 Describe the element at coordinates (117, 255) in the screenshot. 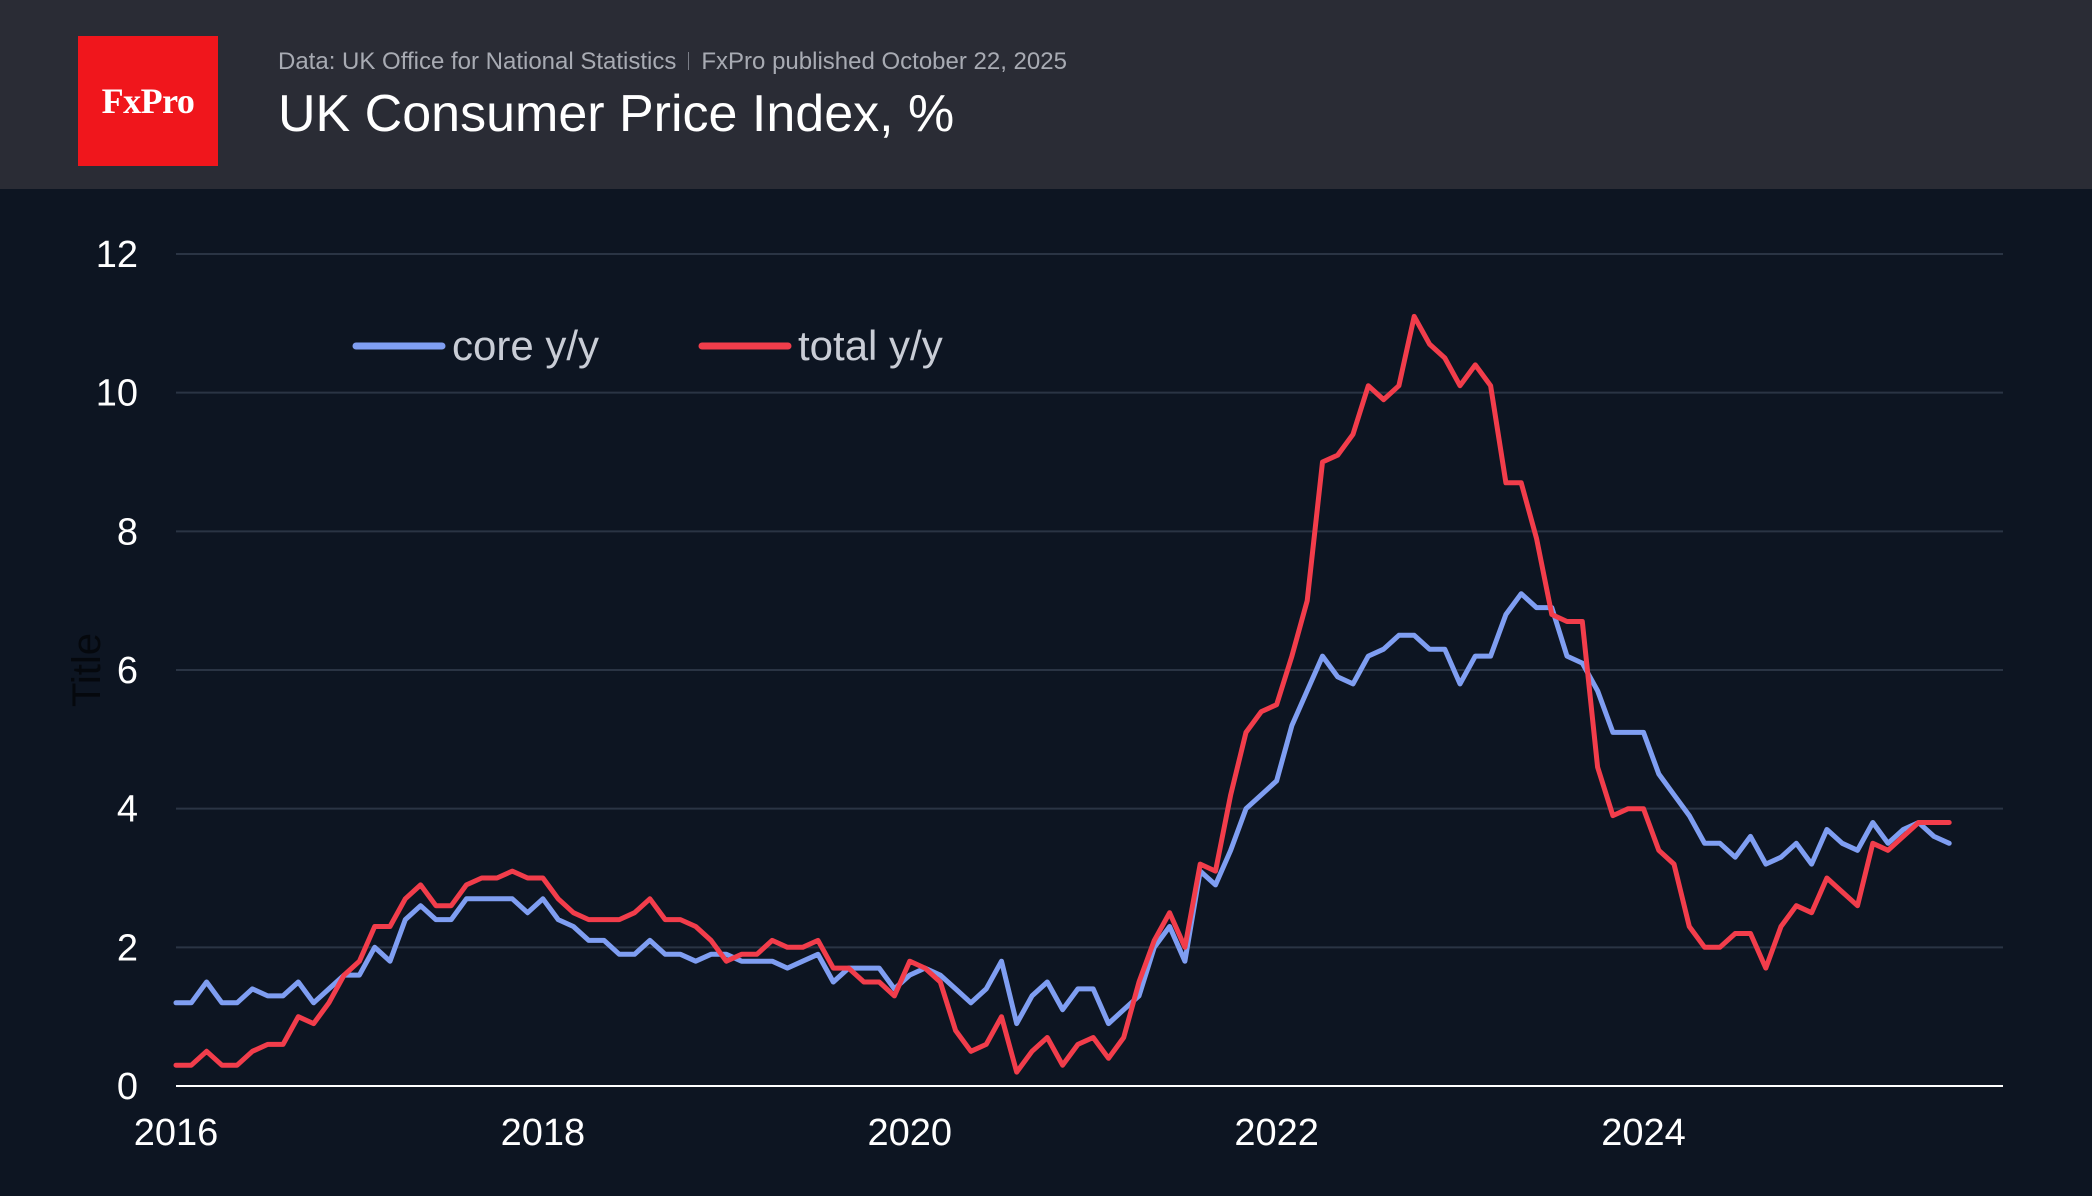

I see `y-tick-label: 12` at that location.